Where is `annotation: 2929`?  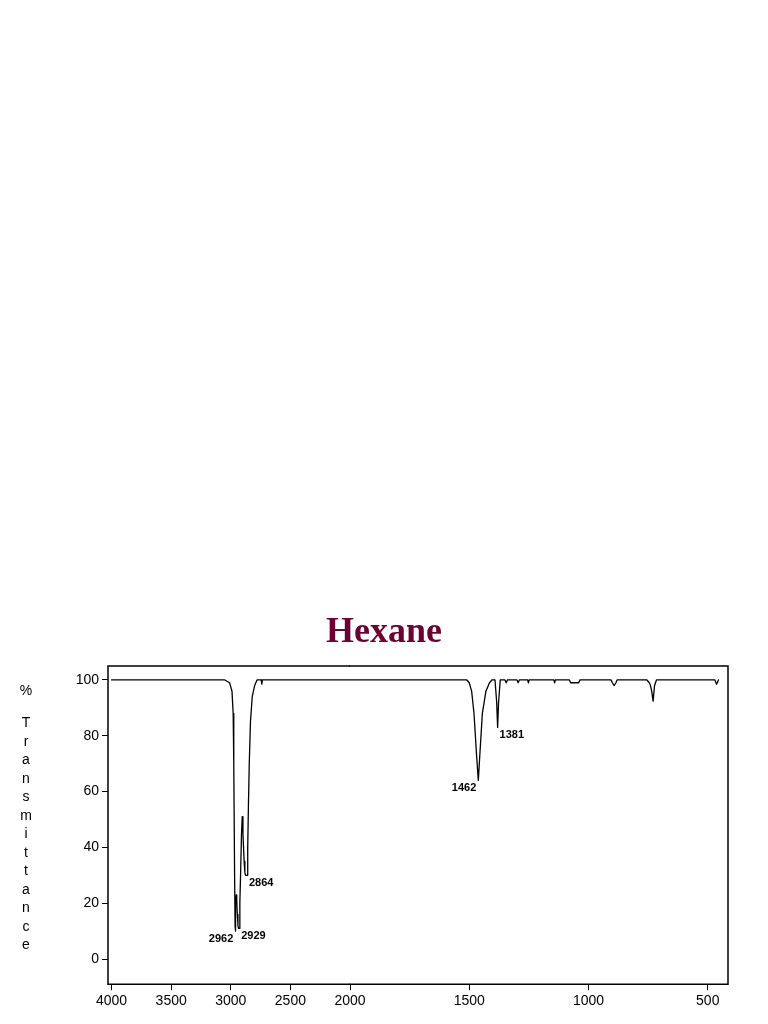 annotation: 2929 is located at coordinates (253, 934).